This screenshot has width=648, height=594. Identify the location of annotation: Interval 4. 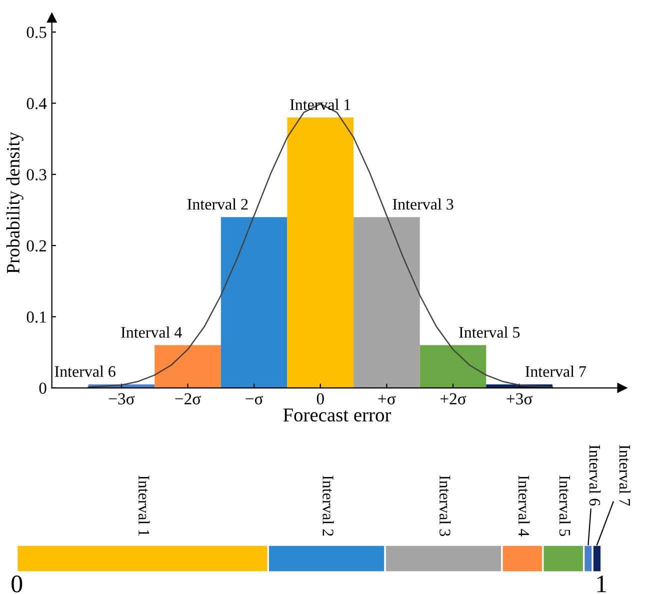
(151, 332).